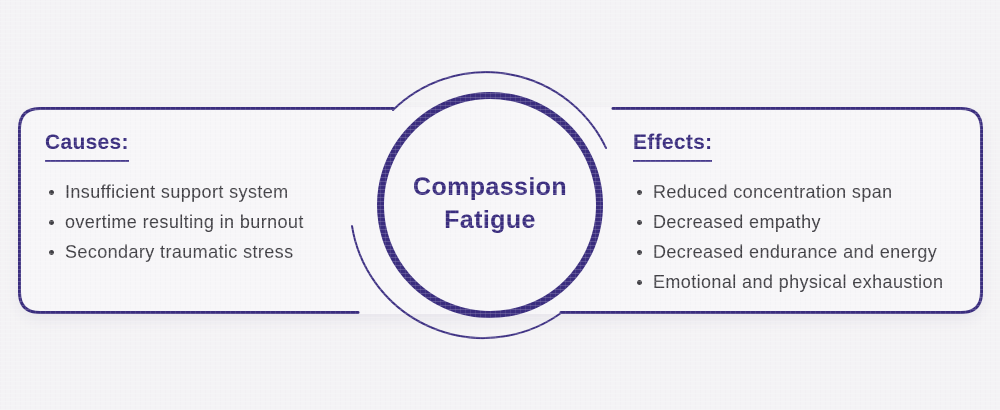  Describe the element at coordinates (179, 251) in the screenshot. I see `causes-item-text: Secondary traumatic stress` at that location.